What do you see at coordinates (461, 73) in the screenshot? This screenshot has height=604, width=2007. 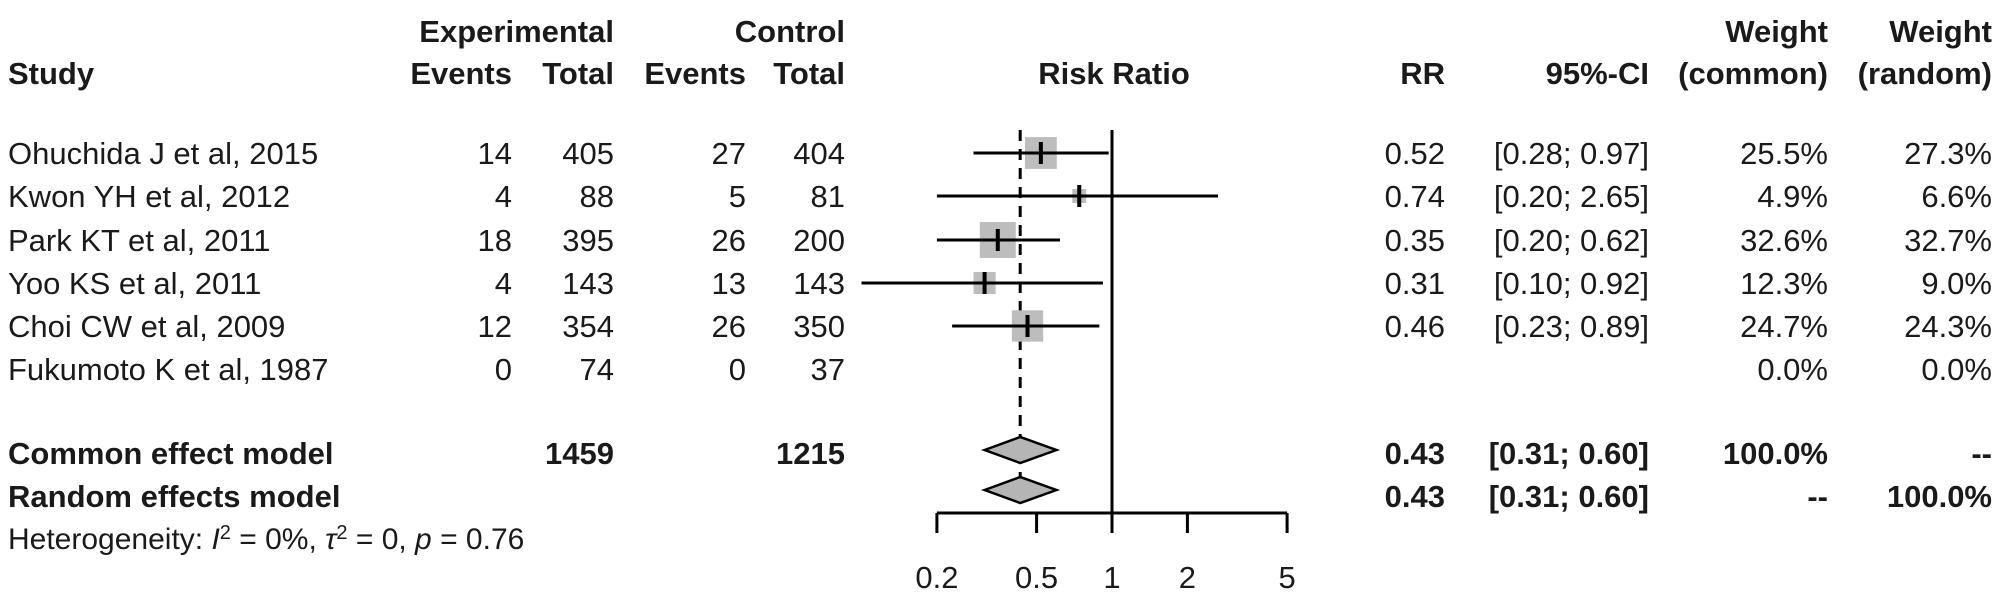 I see `header-exp-events: Events` at bounding box center [461, 73].